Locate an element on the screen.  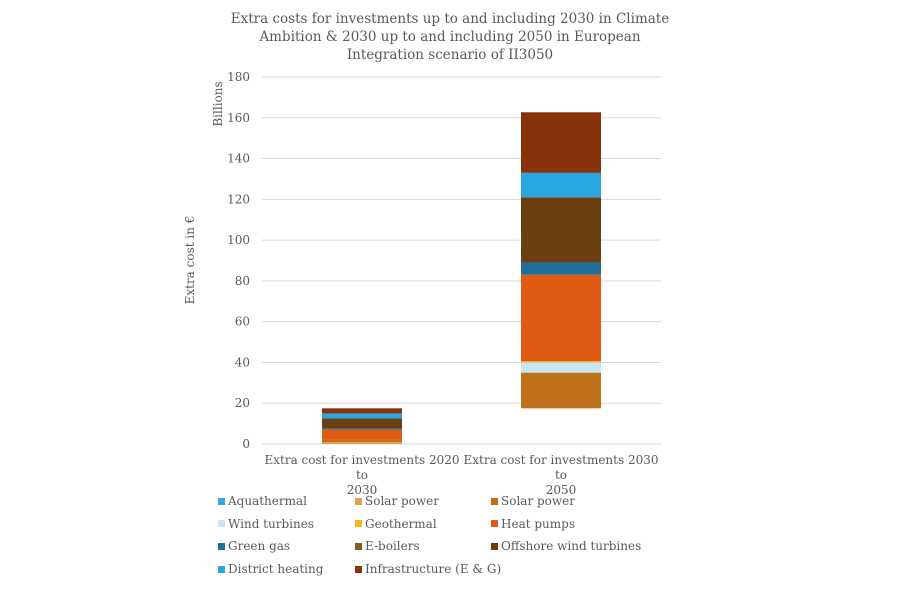
y-tick-label: 60 is located at coordinates (242, 322).